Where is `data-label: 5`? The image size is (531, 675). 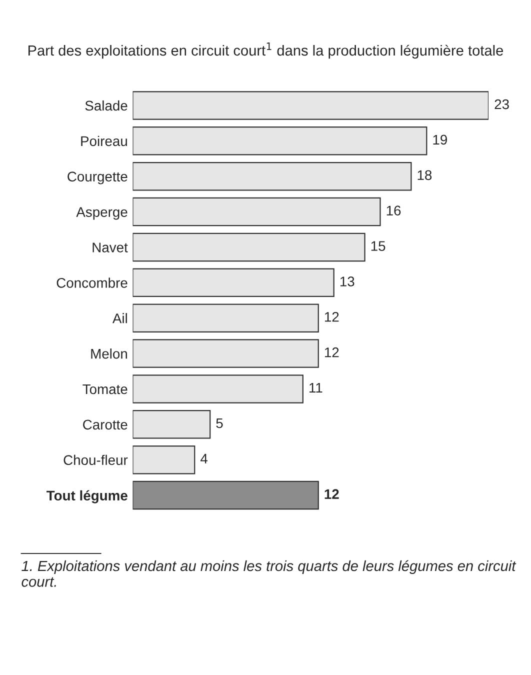
data-label: 5 is located at coordinates (219, 423).